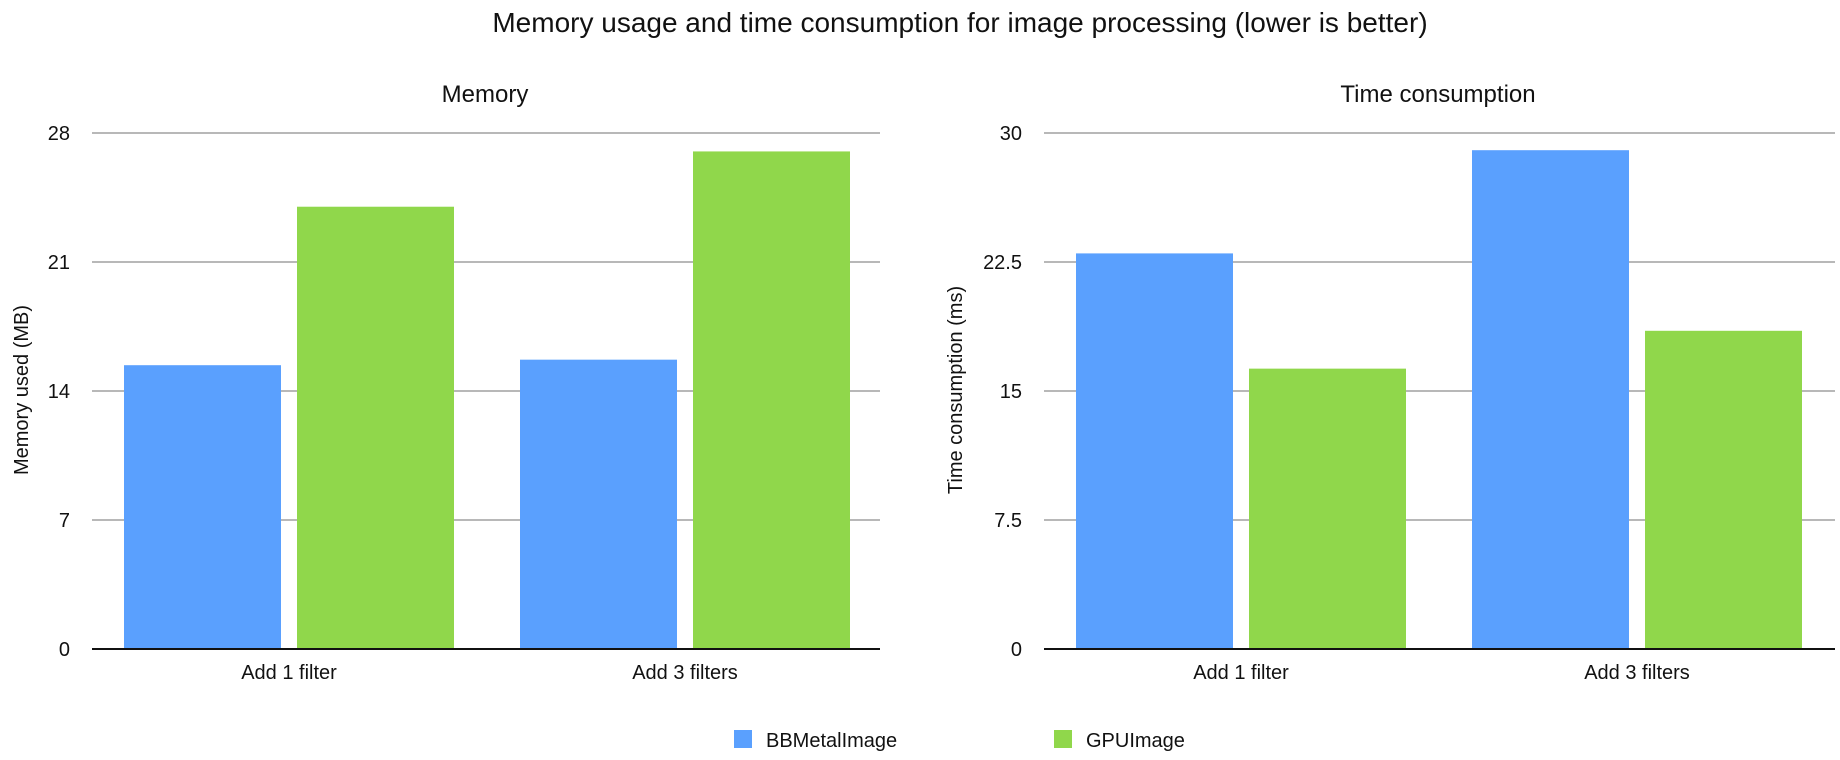  I want to click on time-y-tick-label: 30, so click(1011, 134).